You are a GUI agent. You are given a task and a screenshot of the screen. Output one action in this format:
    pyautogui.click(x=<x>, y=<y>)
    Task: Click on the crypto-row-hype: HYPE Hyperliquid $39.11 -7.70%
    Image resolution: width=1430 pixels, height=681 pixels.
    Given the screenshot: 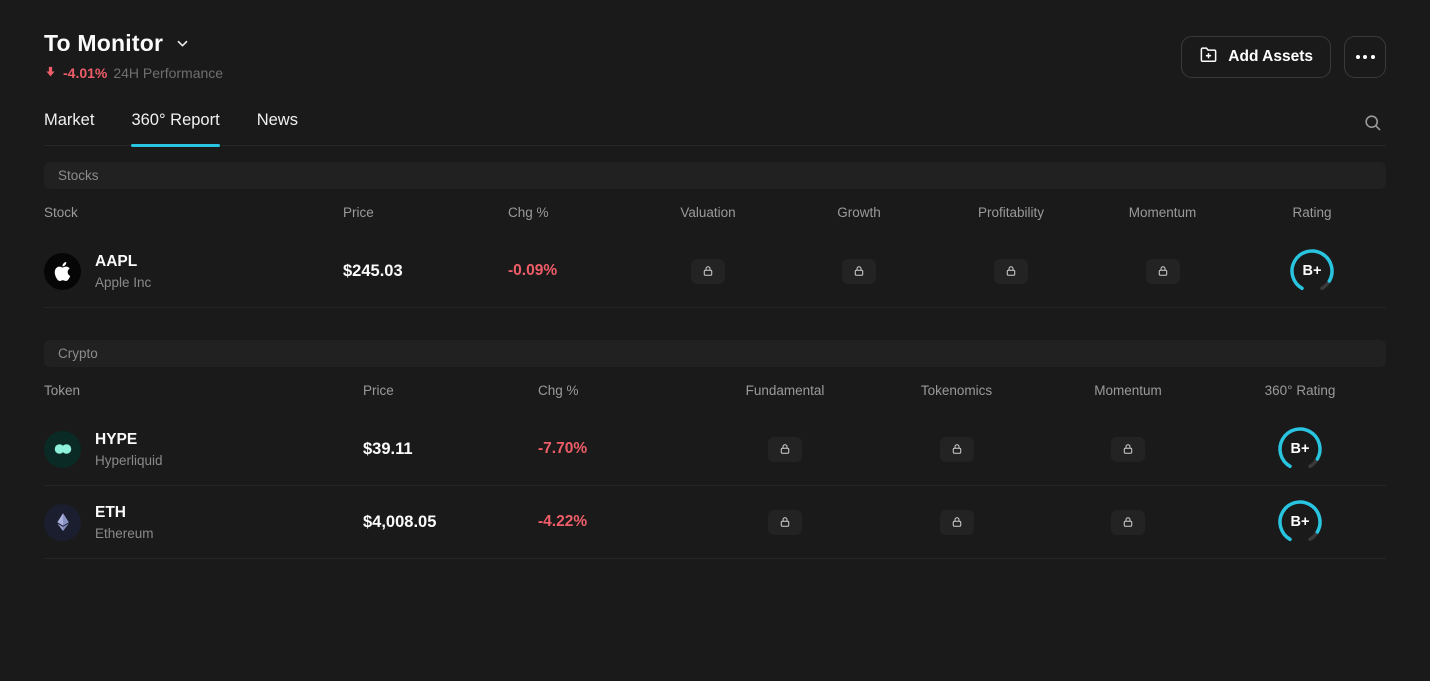 What is the action you would take?
    pyautogui.click(x=715, y=449)
    